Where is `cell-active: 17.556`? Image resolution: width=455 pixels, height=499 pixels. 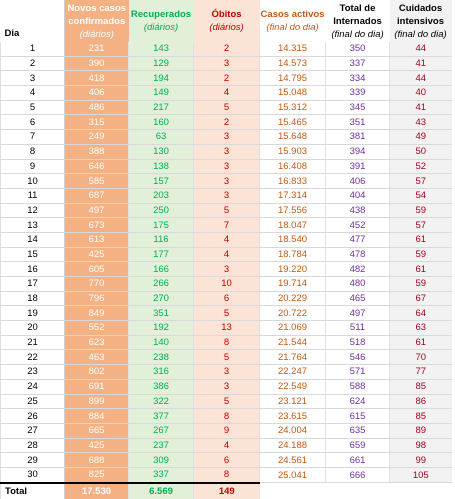
cell-active: 17.556 is located at coordinates (292, 211).